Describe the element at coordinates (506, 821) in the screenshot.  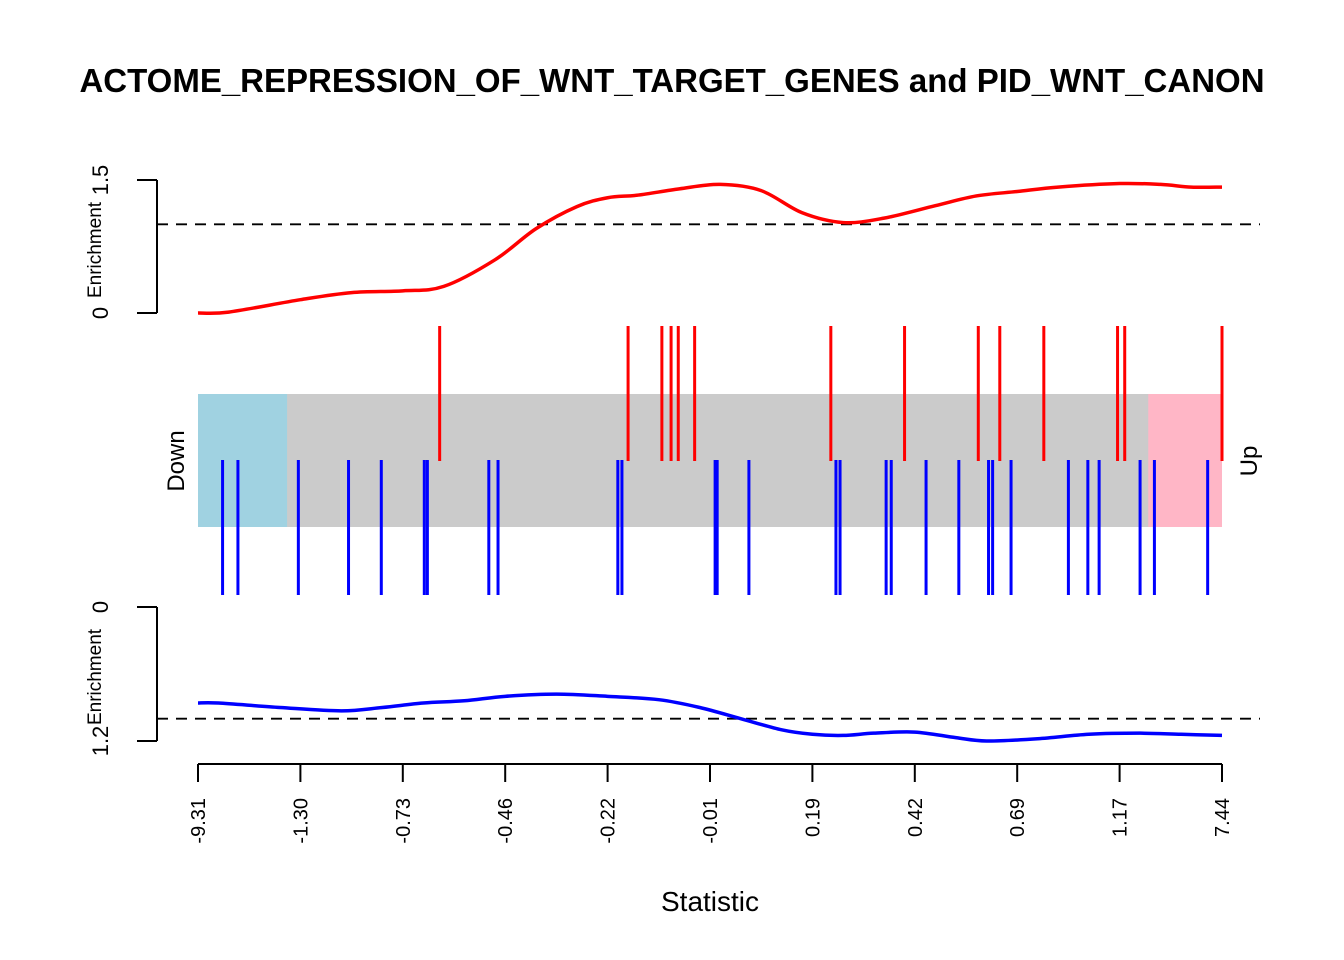
I see `x-tick-label: -0.46` at that location.